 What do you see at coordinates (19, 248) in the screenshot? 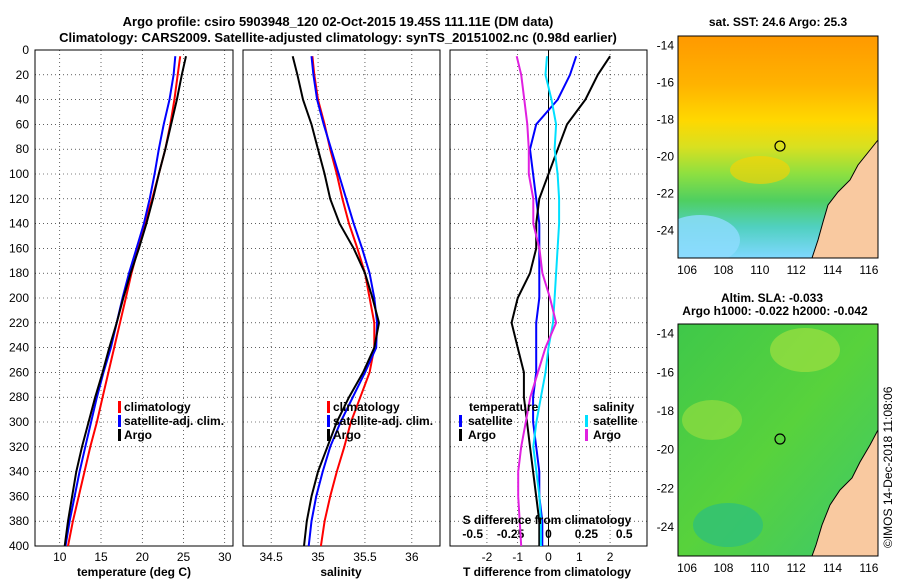
I see `y-tick-label: 160` at bounding box center [19, 248].